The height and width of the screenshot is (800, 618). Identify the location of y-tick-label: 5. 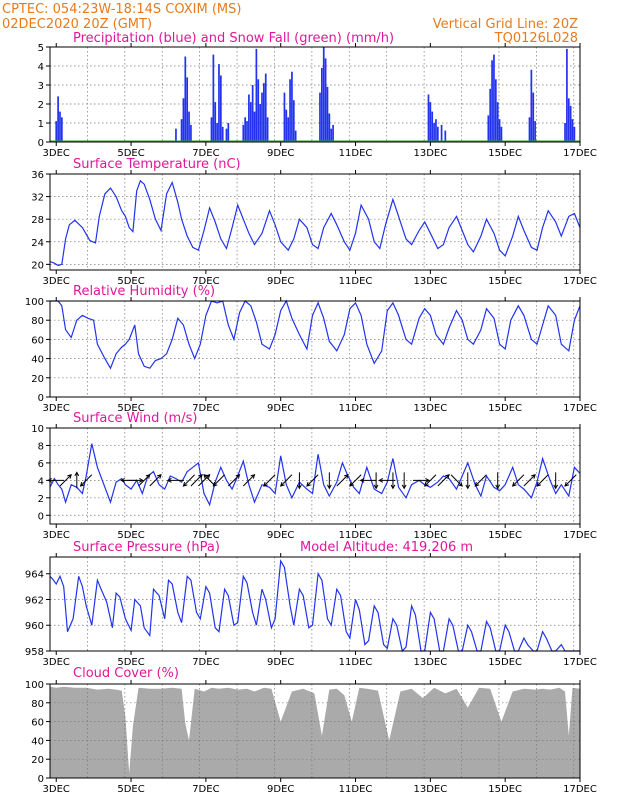
(41, 48).